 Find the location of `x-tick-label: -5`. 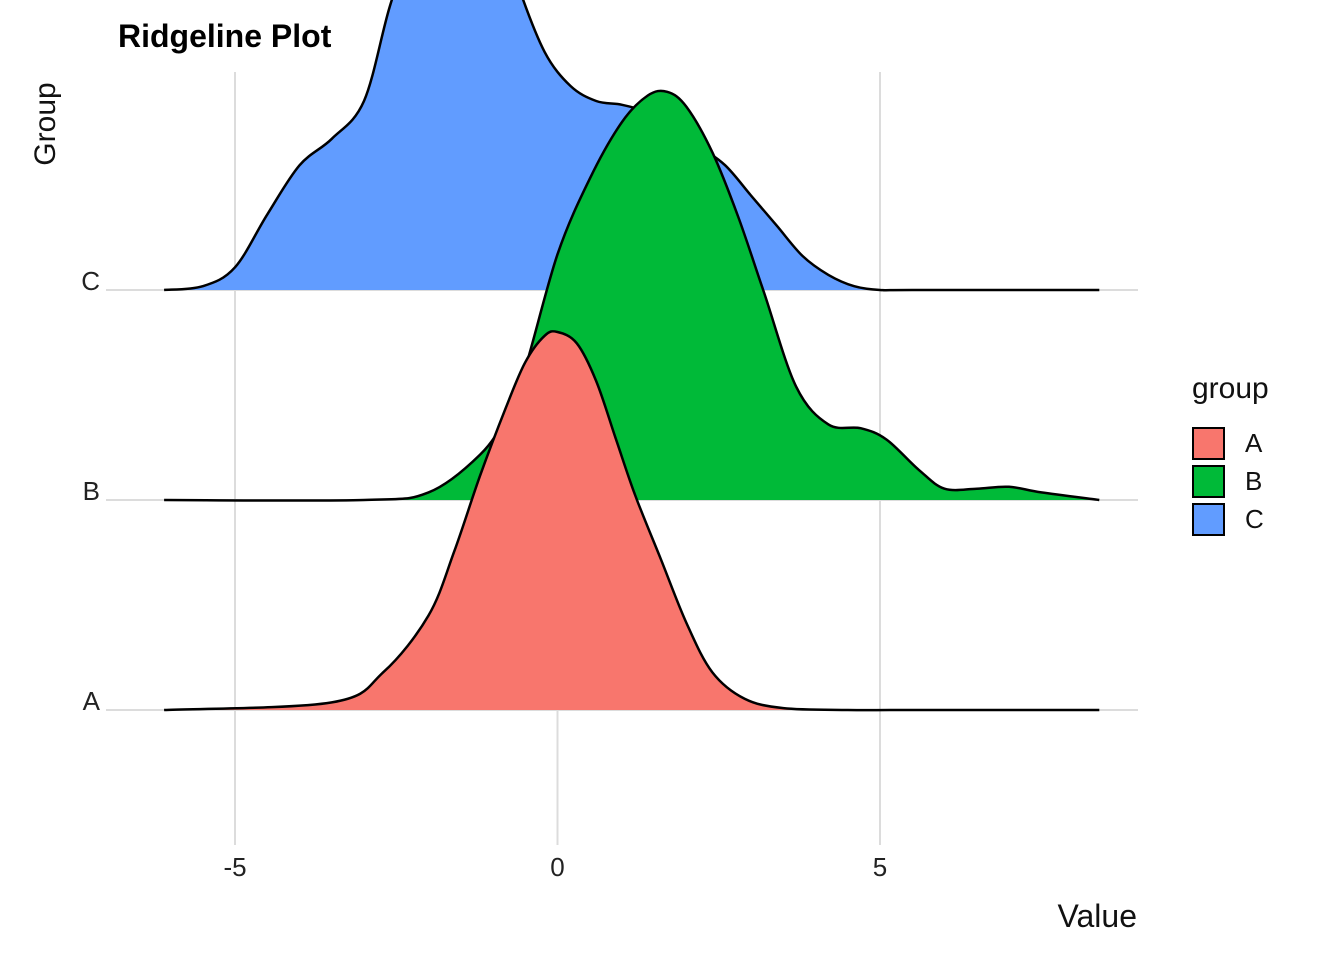

x-tick-label: -5 is located at coordinates (234, 867).